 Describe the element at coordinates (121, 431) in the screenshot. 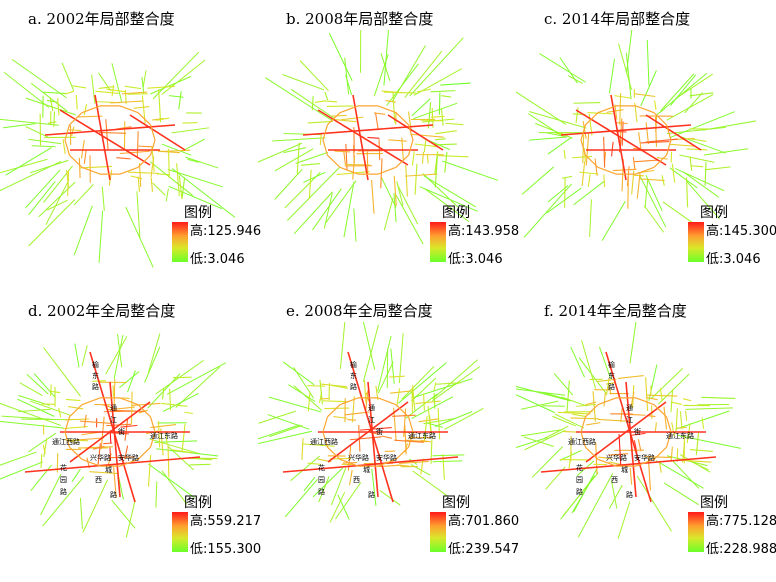

I see `street-label: 街` at that location.